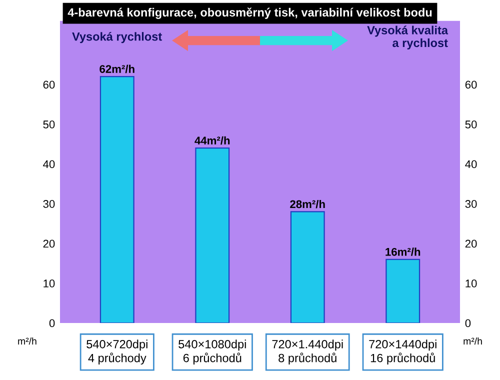  What do you see at coordinates (117, 352) in the screenshot?
I see `x-tick-label: 540×720dpi 4 průchody` at bounding box center [117, 352].